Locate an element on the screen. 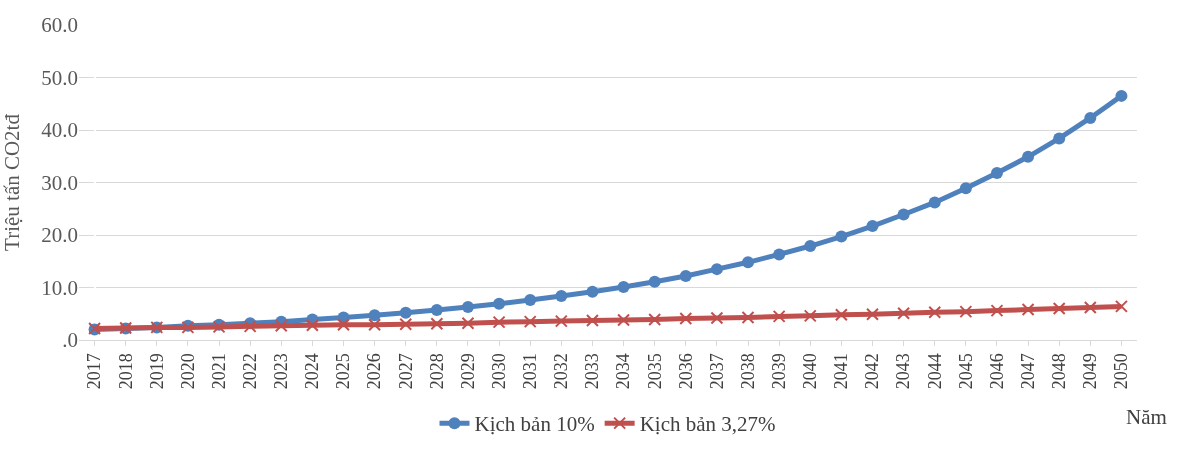  x-axis-title: Năm is located at coordinates (1146, 417).